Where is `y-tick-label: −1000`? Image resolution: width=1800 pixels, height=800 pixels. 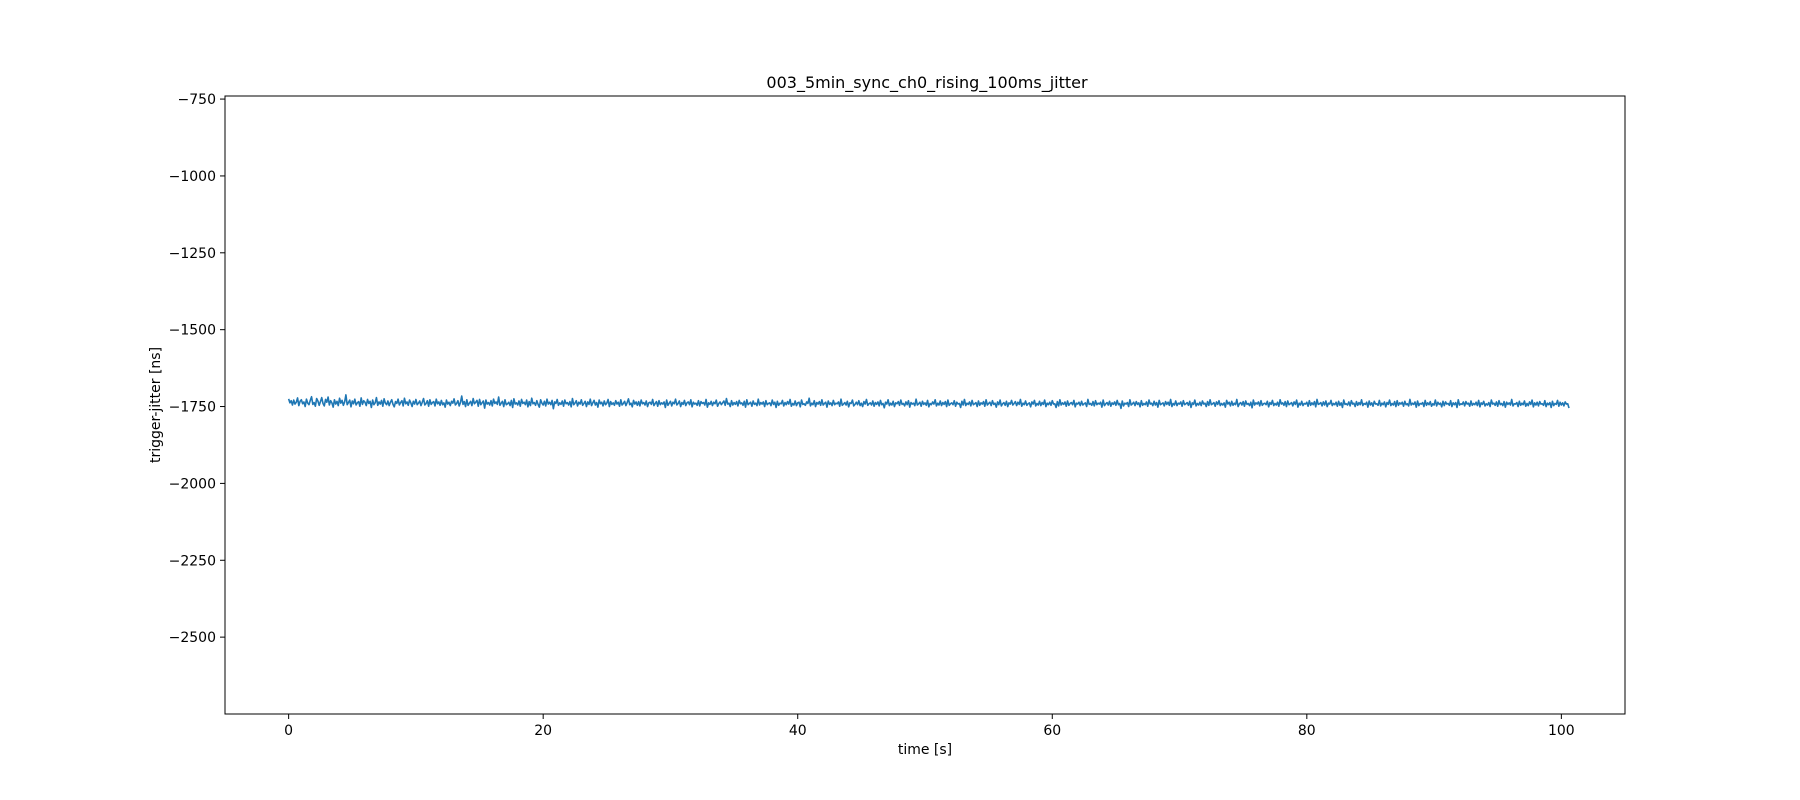
y-tick-label: −1000 is located at coordinates (192, 177).